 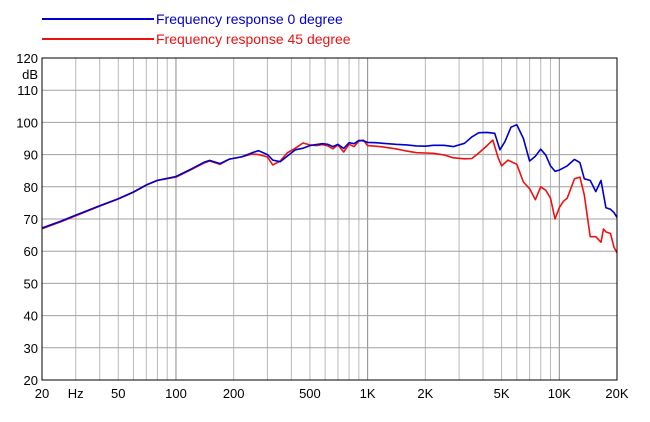 What do you see at coordinates (249, 19) in the screenshot?
I see `legend-label: Frequency response 0 degree` at bounding box center [249, 19].